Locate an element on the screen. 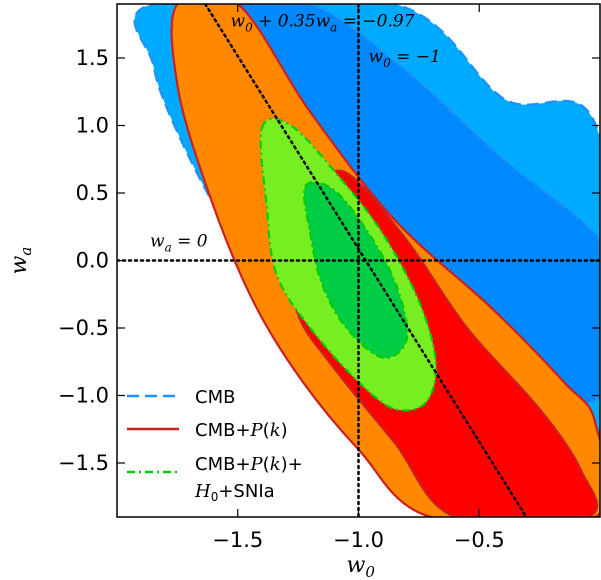 The image size is (601, 580). legend-label-cmb-pk: CMB+P(k) is located at coordinates (241, 430).